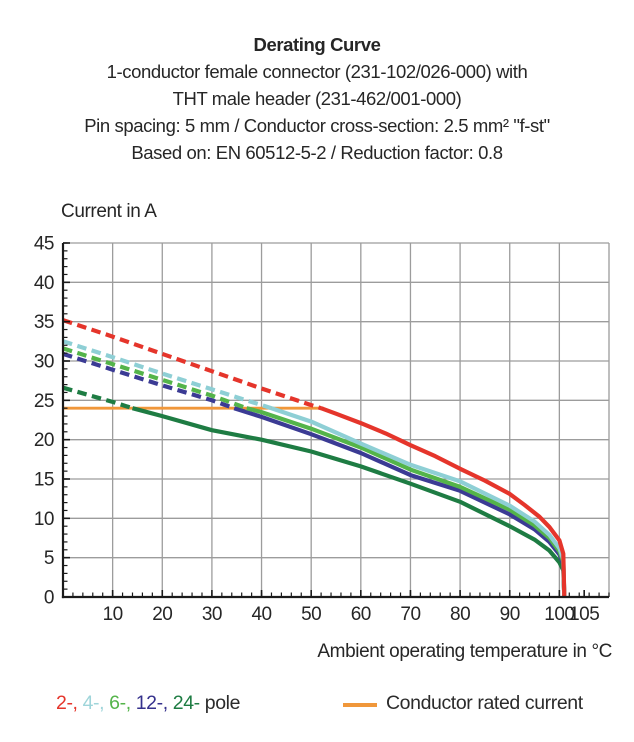 This screenshot has width=634, height=742. What do you see at coordinates (44, 480) in the screenshot?
I see `y-tick-label: 15` at bounding box center [44, 480].